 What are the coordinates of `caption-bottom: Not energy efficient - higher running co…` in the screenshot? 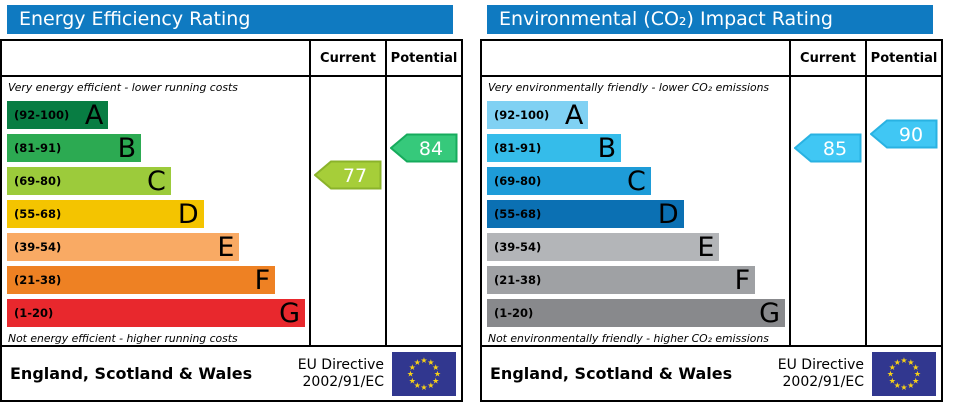 It's located at (123, 338).